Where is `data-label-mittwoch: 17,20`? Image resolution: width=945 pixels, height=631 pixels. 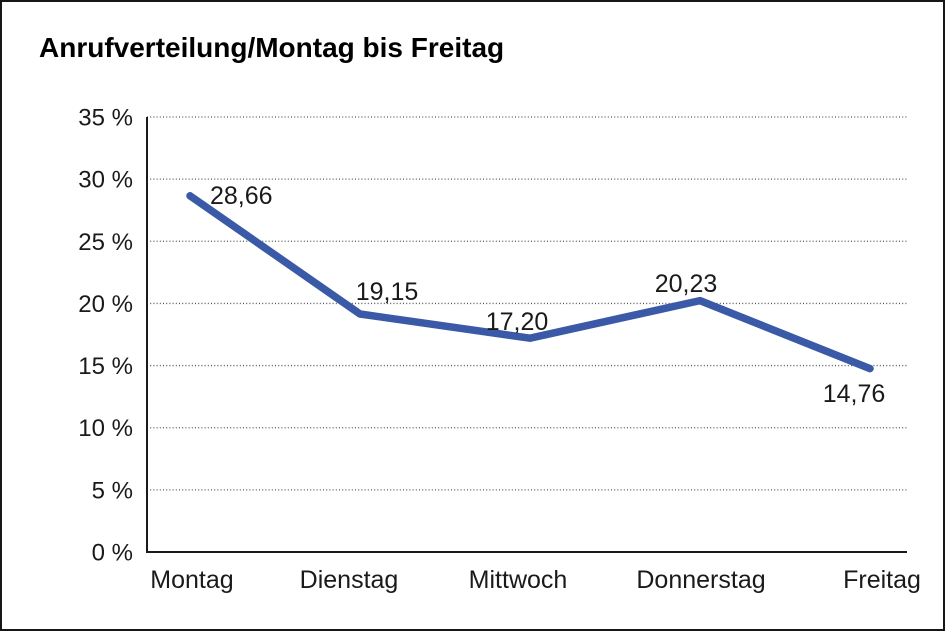
data-label-mittwoch: 17,20 is located at coordinates (517, 322).